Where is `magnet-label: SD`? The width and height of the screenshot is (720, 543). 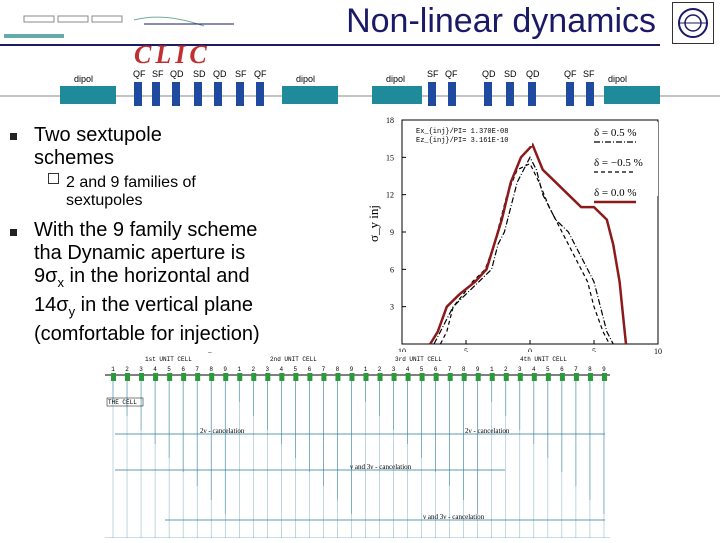
magnet-label: SD is located at coordinates (510, 74).